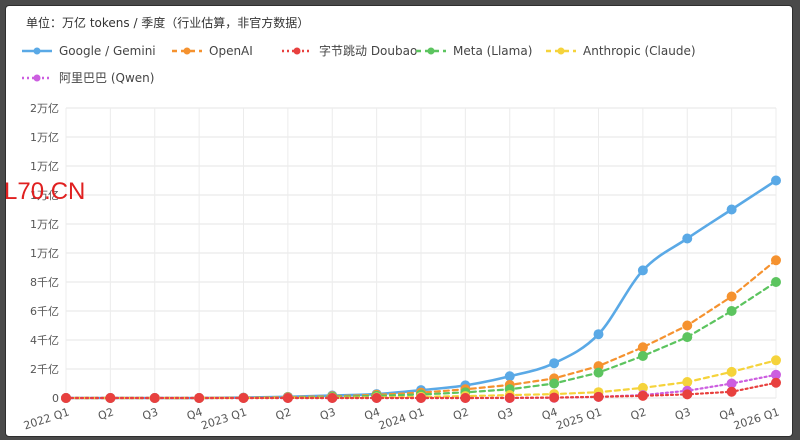 This screenshot has width=800, height=440. I want to click on y-tick-label: 8千亿, so click(44, 282).